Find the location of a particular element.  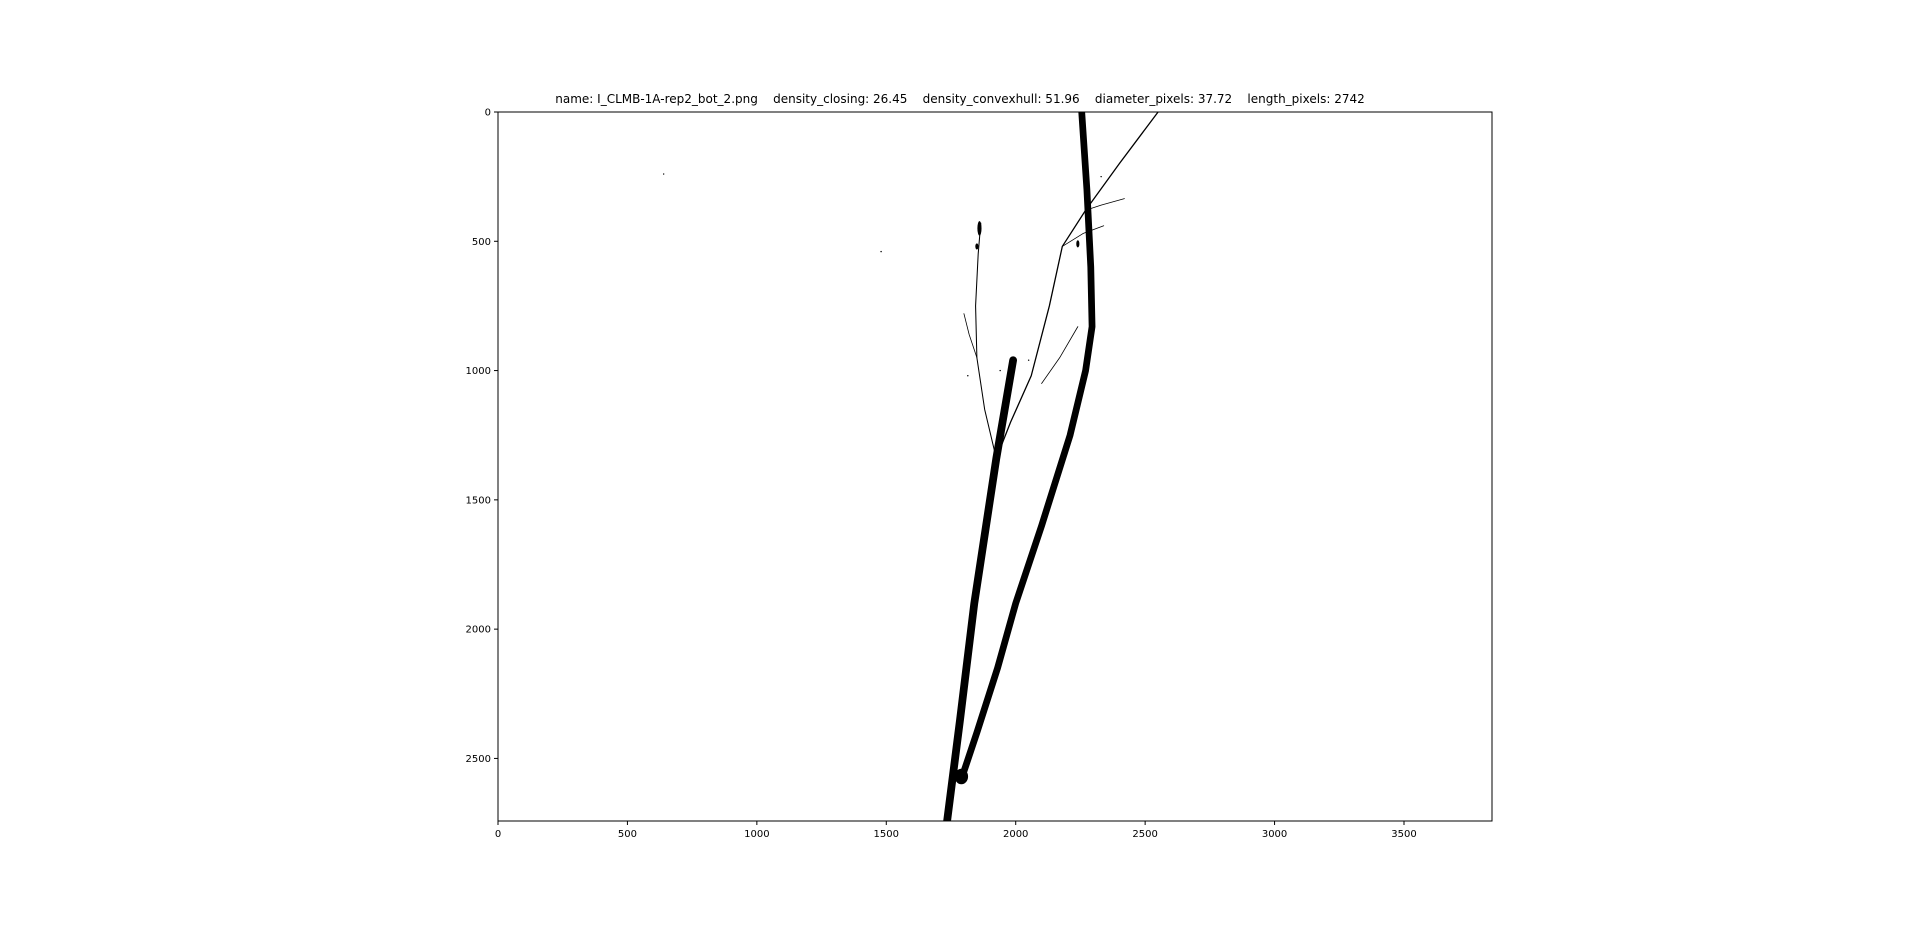

x-tick-label-2500: 2500 is located at coordinates (1144, 834).